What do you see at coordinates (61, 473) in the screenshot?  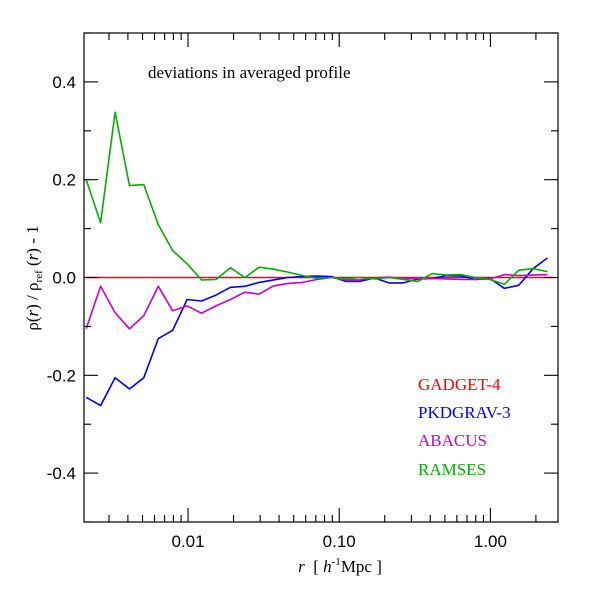 I see `y-tick-label: -0.4` at bounding box center [61, 473].